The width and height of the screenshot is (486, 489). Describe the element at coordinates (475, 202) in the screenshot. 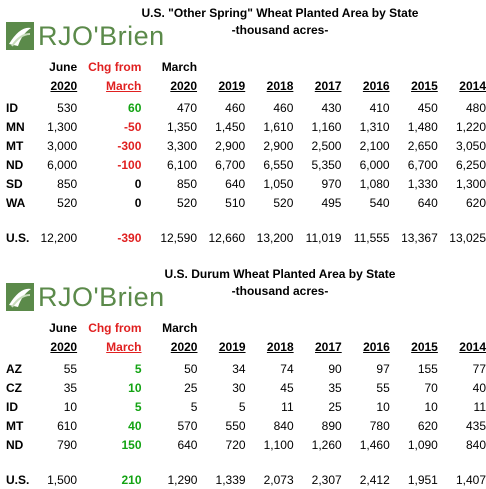

I see `year-cell: 620` at that location.